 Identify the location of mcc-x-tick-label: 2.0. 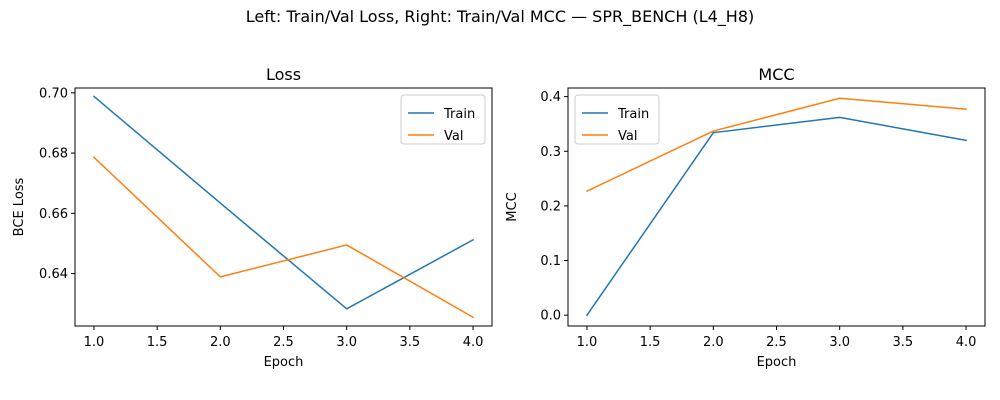
(713, 342).